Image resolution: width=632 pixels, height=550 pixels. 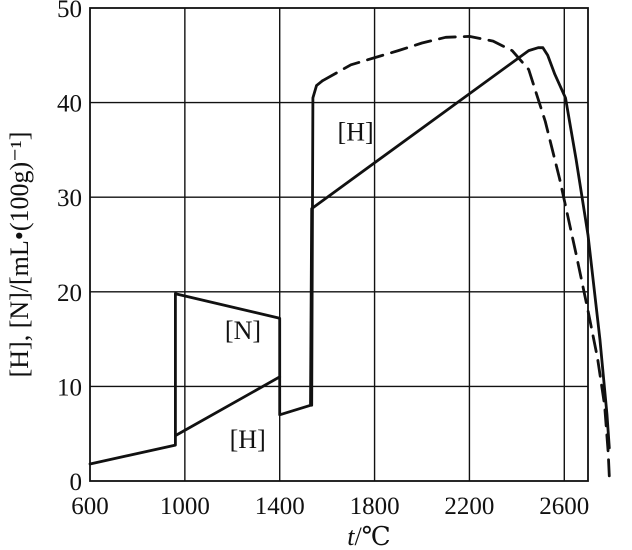 I want to click on series-line-n_solid, so click(x=228, y=364).